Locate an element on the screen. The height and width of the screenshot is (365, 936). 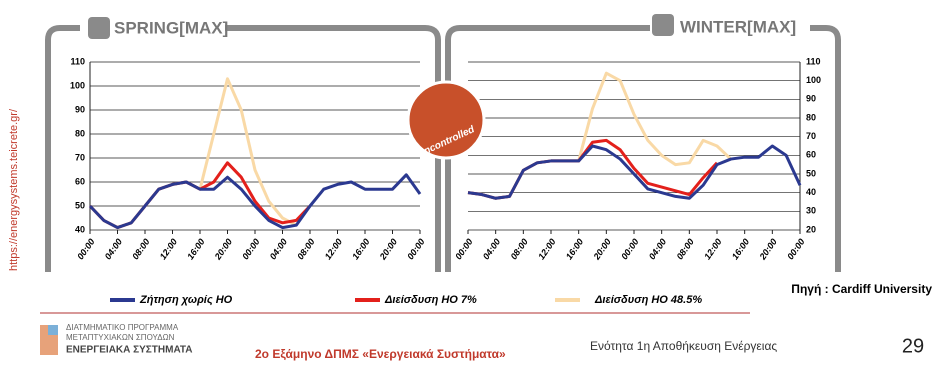
footer-unit: Ενότητα 1η Αποθήκευση Ενέργειας is located at coordinates (683, 346).